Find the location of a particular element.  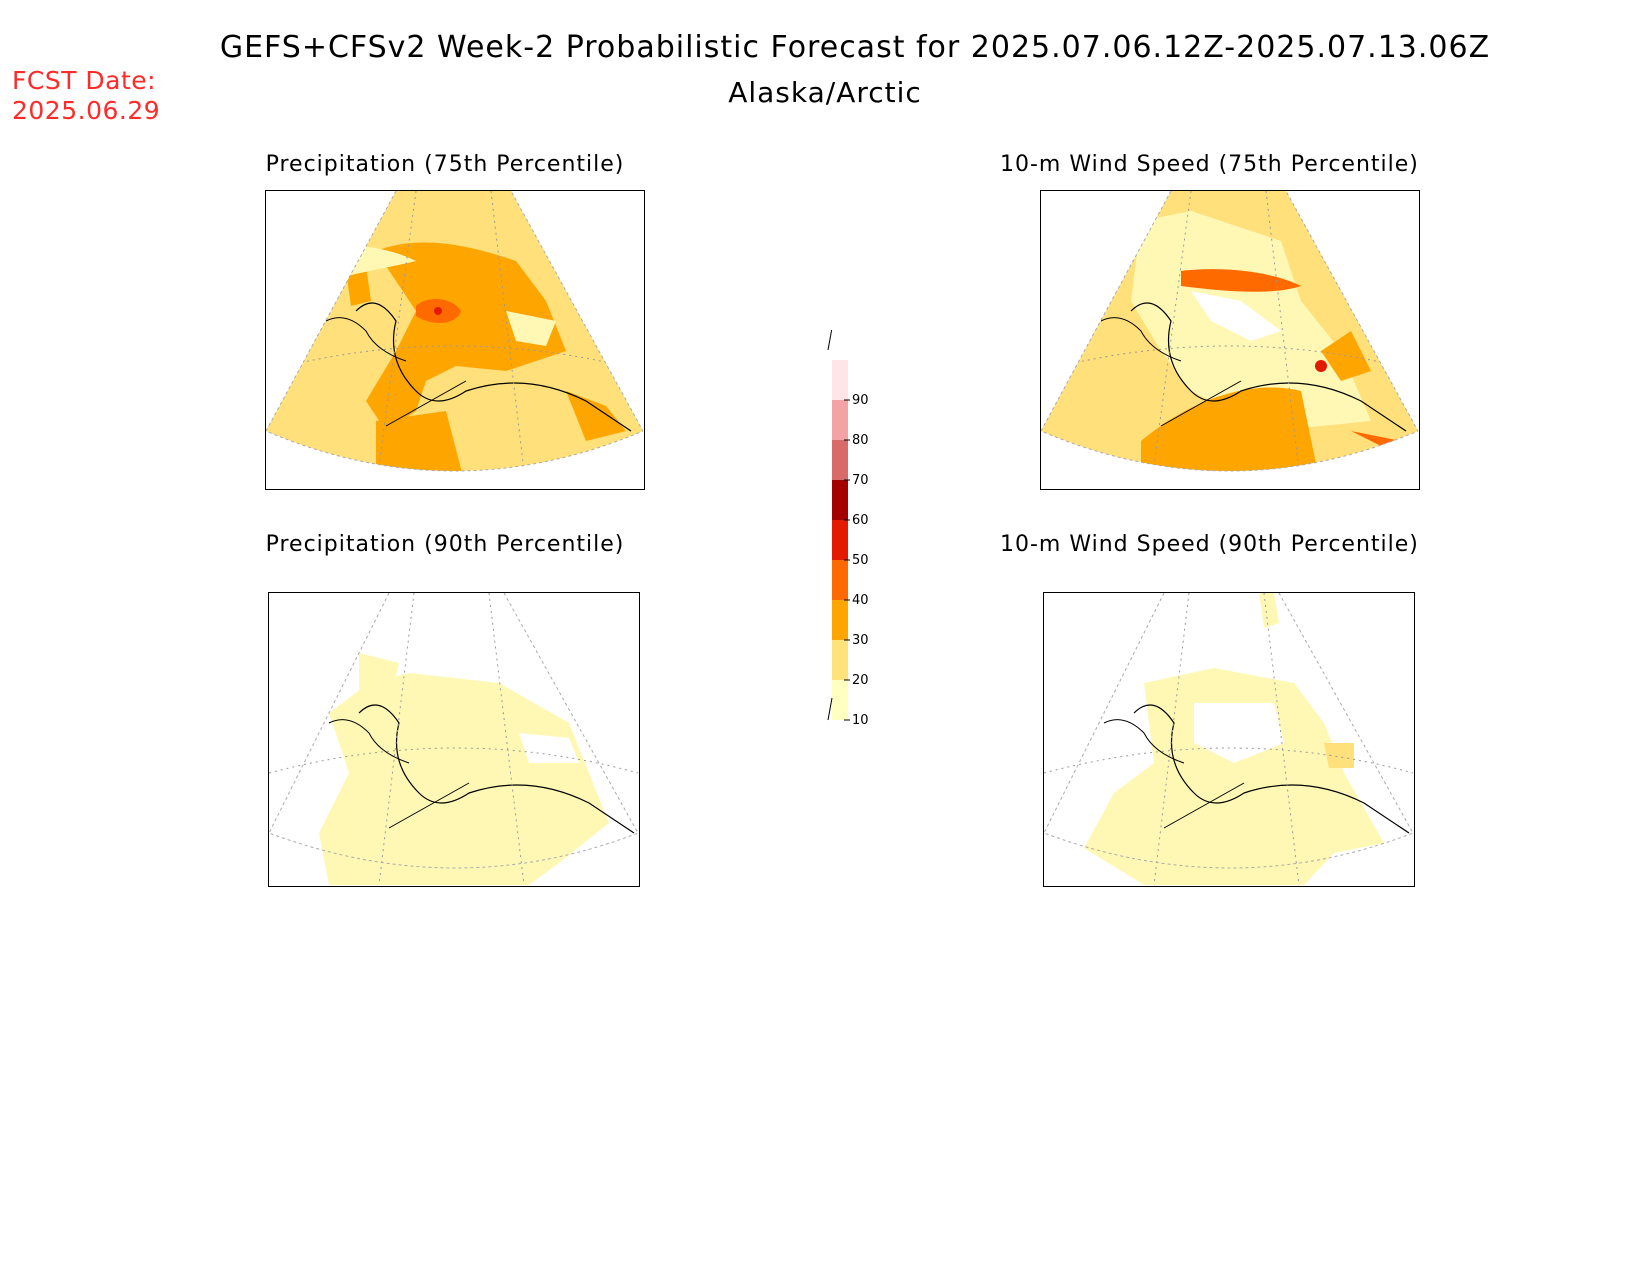

wind75-gridlines is located at coordinates (1229, 331).